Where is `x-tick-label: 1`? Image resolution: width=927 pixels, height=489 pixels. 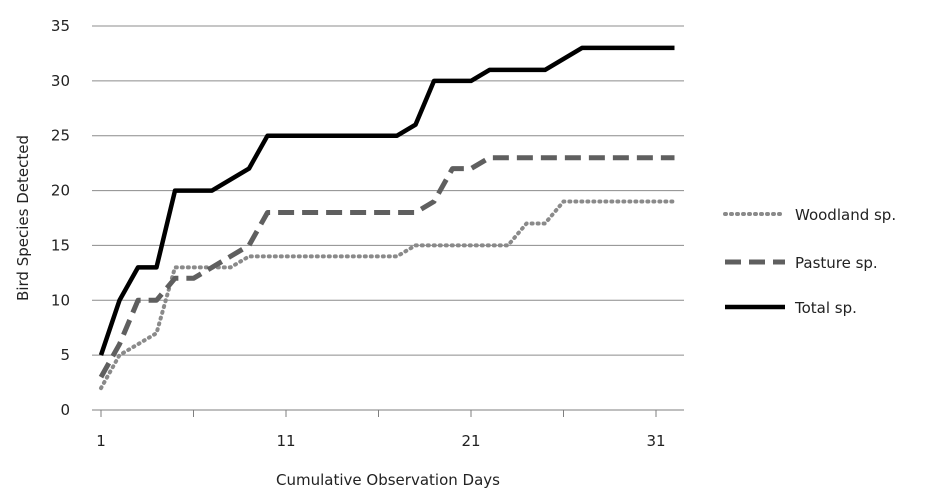
x-tick-label: 1 is located at coordinates (101, 441).